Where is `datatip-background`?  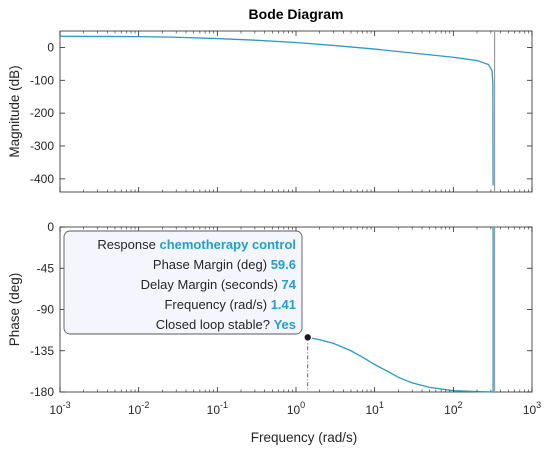
datatip-background is located at coordinates (183, 282).